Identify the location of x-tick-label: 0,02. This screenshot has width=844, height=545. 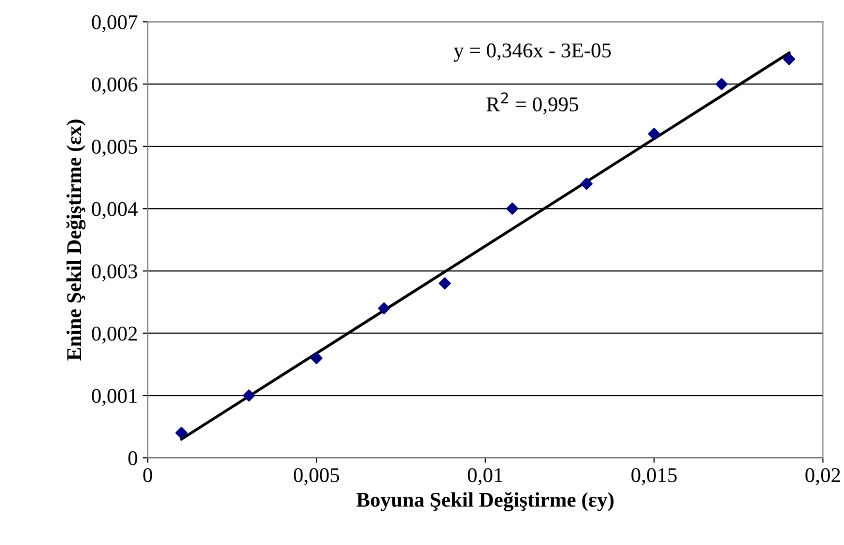
(822, 477).